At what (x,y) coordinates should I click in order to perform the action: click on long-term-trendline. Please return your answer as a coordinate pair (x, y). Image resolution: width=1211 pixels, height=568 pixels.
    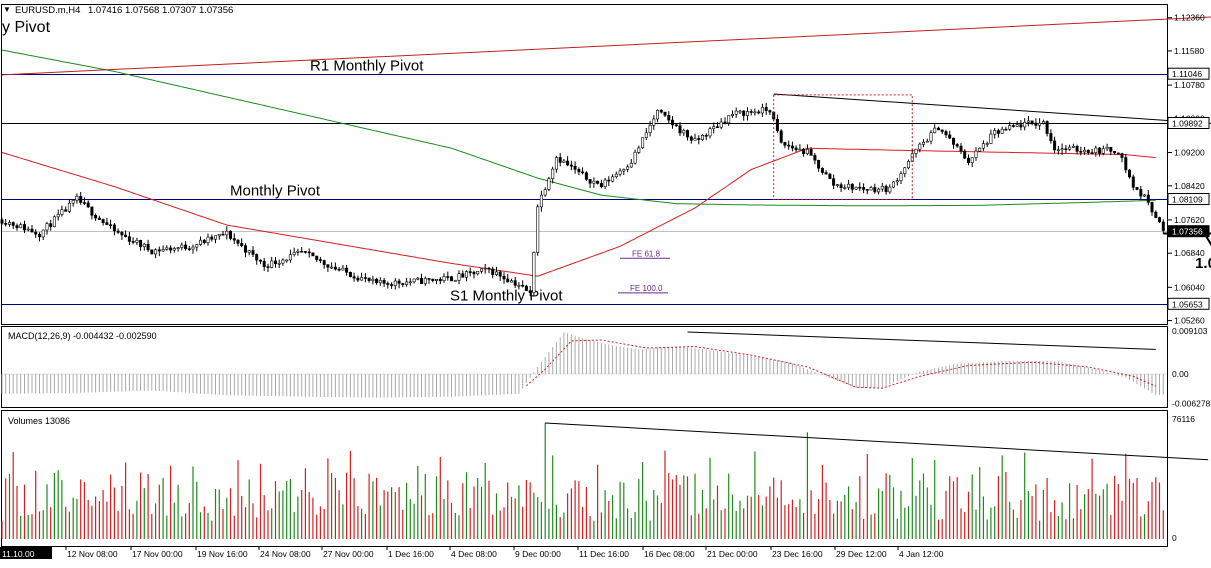
    Looking at the image, I should click on (606, 46).